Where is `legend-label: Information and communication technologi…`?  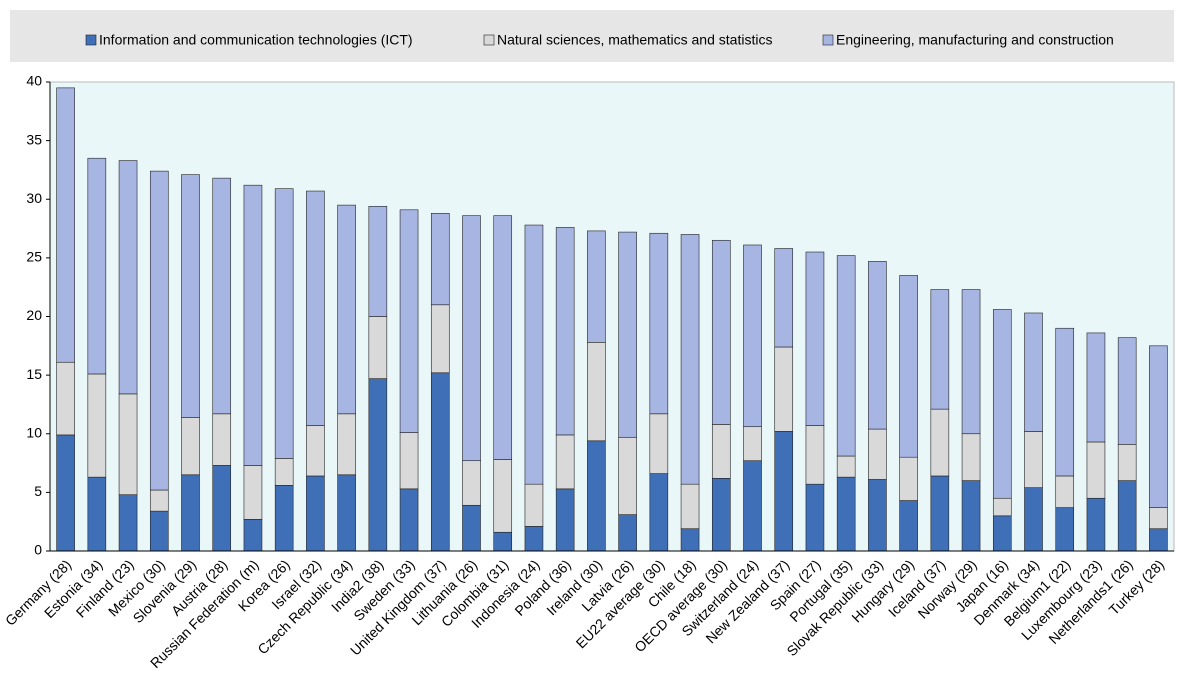 legend-label: Information and communication technologi… is located at coordinates (256, 40).